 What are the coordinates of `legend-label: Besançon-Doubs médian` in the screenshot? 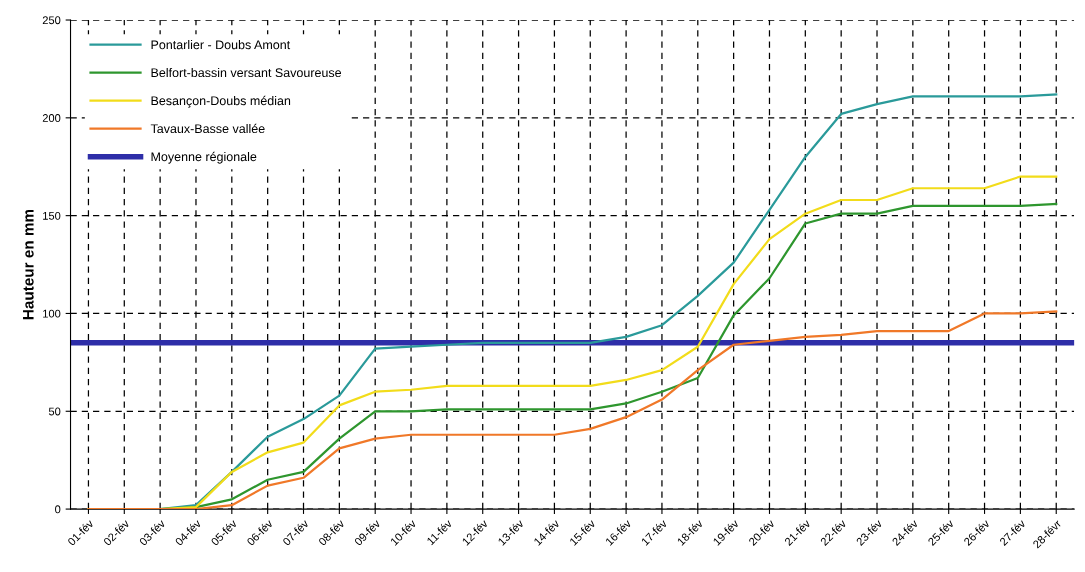 It's located at (221, 101).